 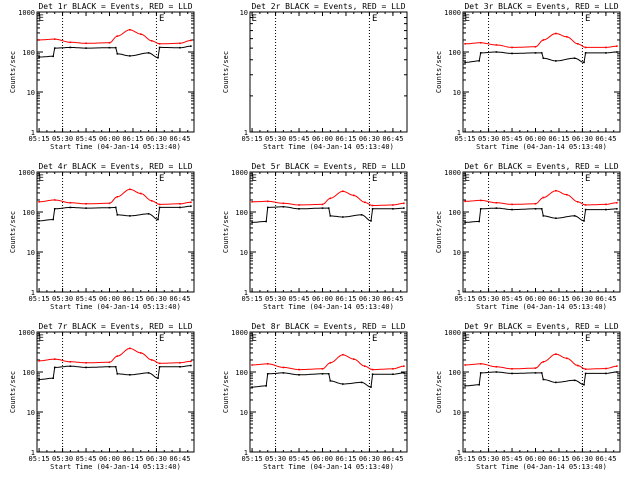 I want to click on x-tick-label: 06:30, so click(x=369, y=459).